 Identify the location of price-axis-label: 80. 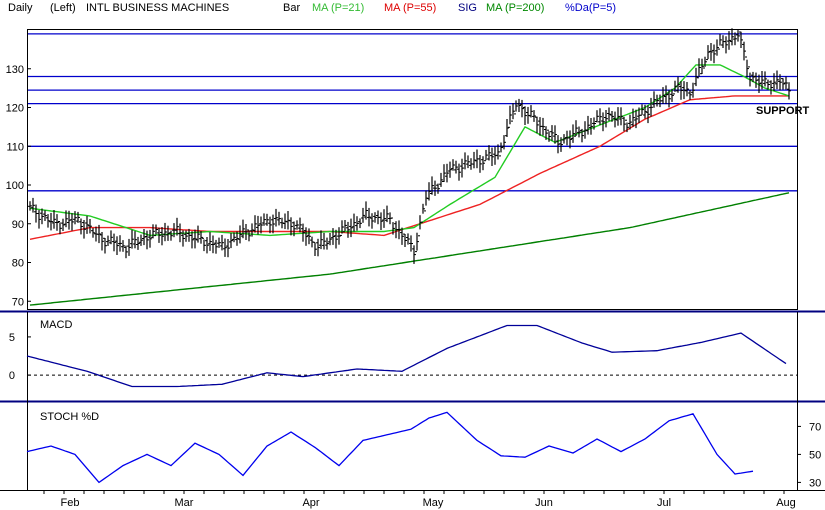
(18, 264).